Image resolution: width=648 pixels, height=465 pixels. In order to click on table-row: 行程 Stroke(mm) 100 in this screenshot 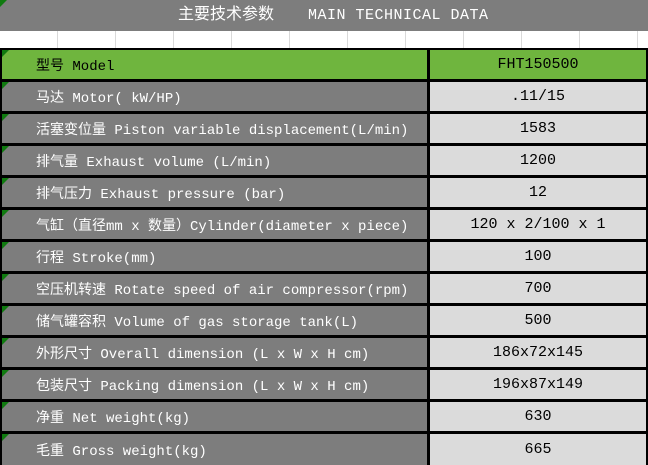, I will do `click(324, 256)`.